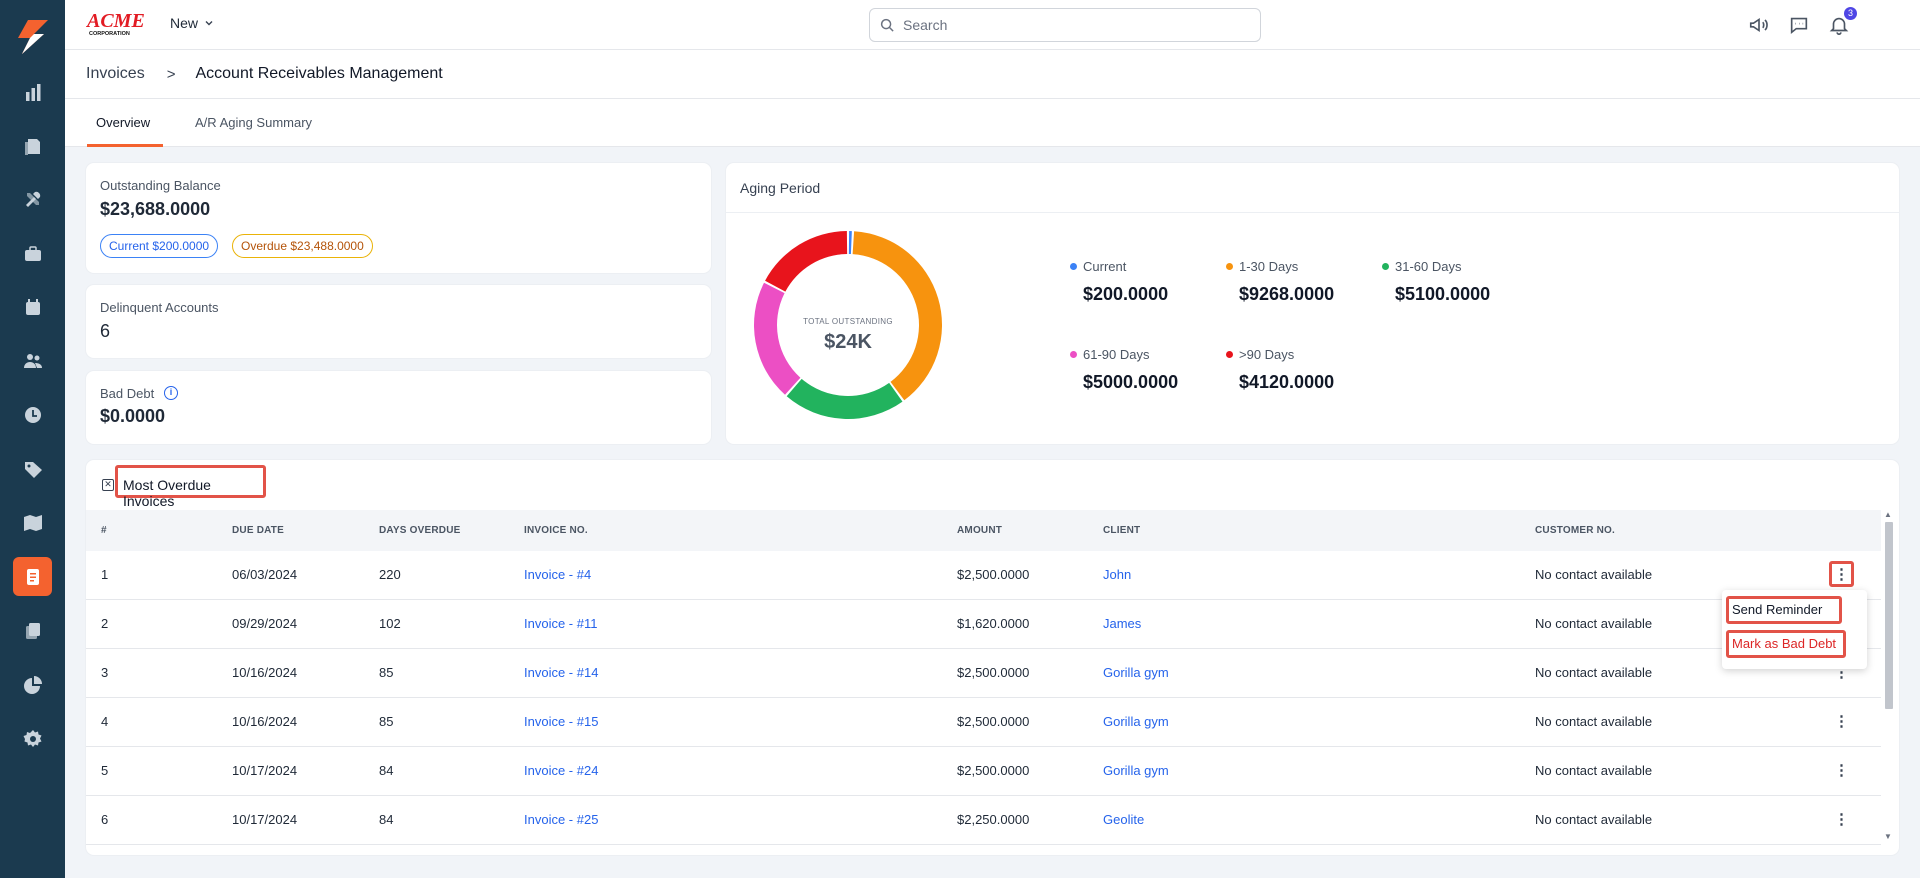 The image size is (1920, 878). Describe the element at coordinates (897, 316) in the screenshot. I see `donut-slice-1-30-days` at that location.